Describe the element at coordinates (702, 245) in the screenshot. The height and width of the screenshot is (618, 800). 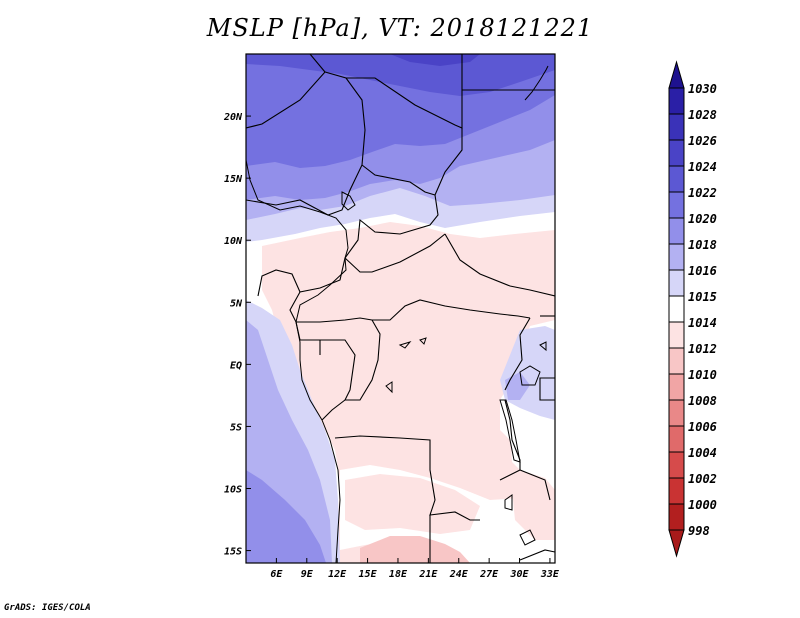
I see `colorbar-label: 1018` at that location.